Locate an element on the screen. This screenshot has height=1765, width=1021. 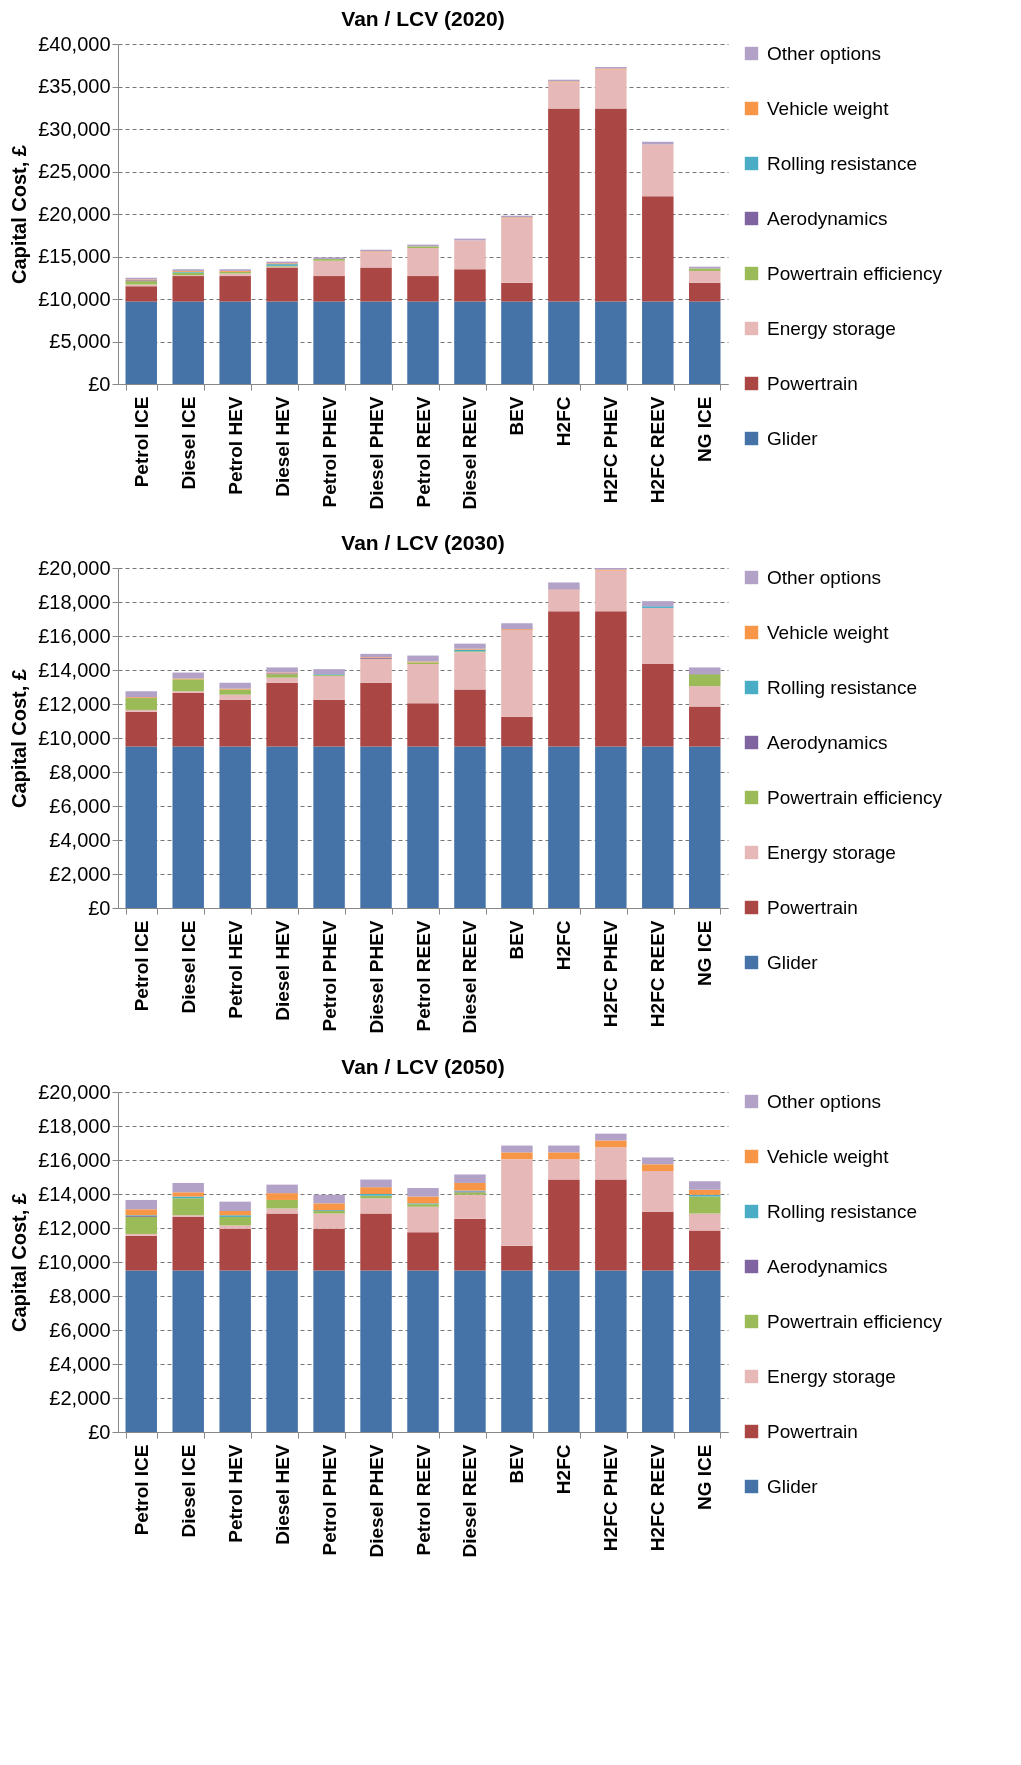
chart-title: Van / LCV (2050) is located at coordinates (423, 1066).